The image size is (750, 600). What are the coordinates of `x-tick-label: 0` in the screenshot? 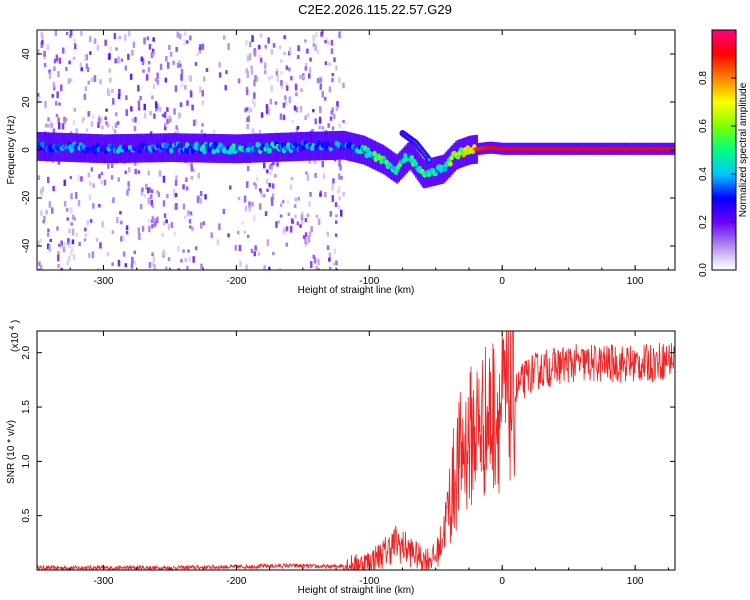 It's located at (502, 281).